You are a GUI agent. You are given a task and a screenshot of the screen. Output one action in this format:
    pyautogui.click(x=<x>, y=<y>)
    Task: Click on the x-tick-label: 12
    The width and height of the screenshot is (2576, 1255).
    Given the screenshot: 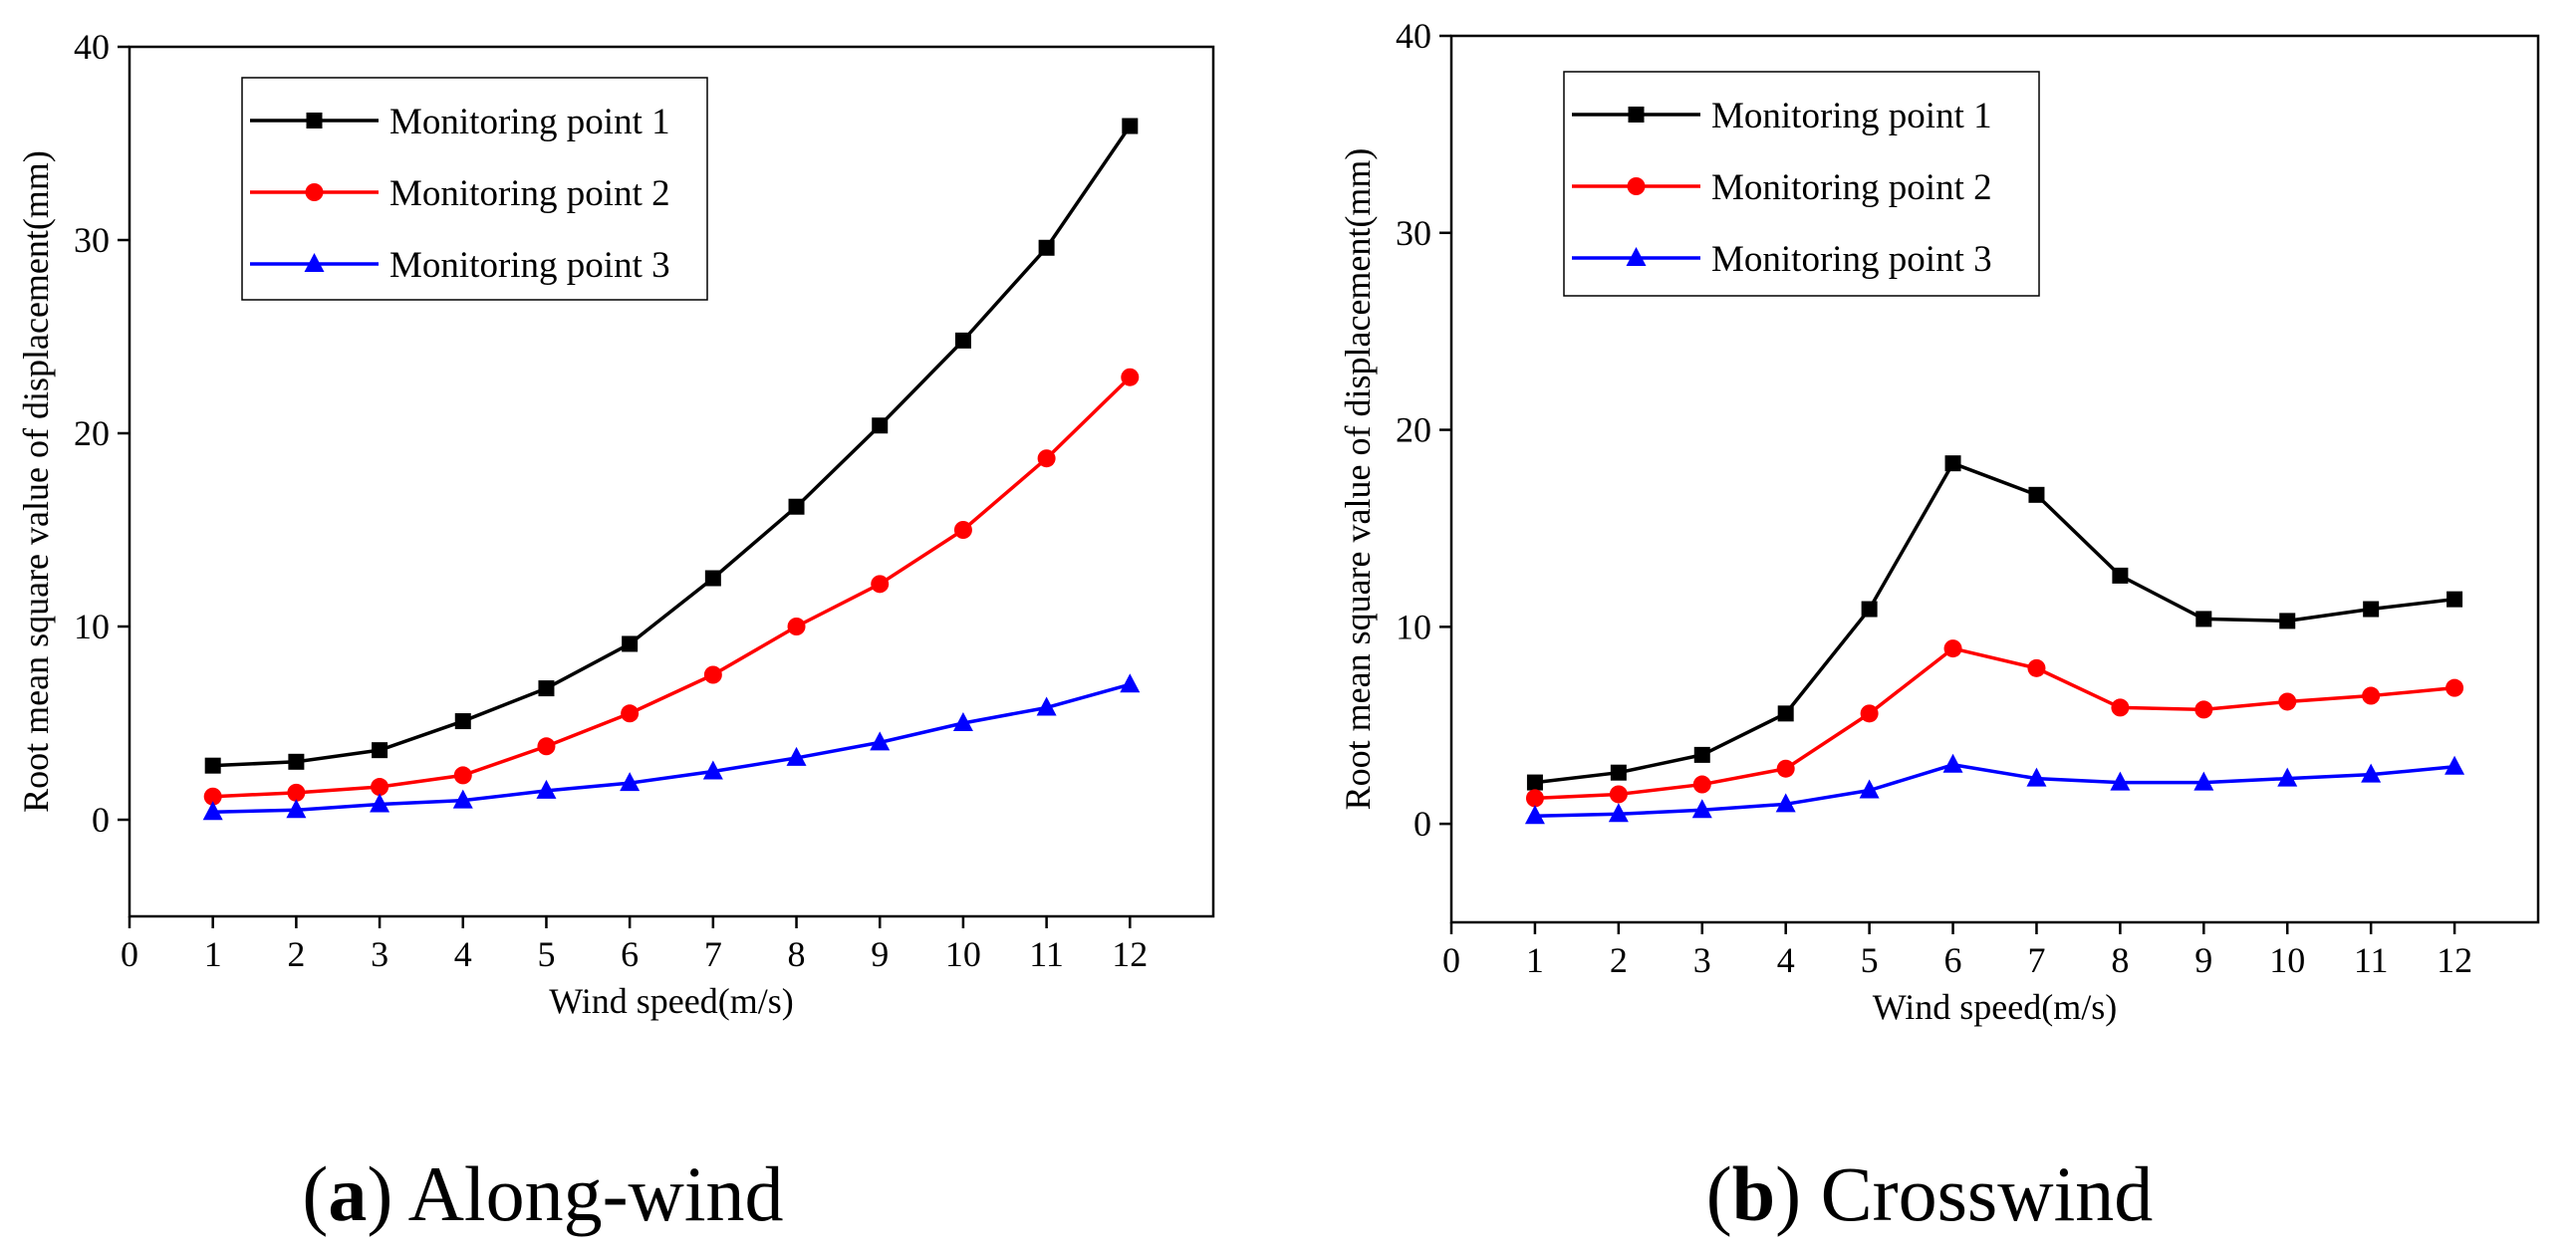 What is the action you would take?
    pyautogui.click(x=1130, y=954)
    